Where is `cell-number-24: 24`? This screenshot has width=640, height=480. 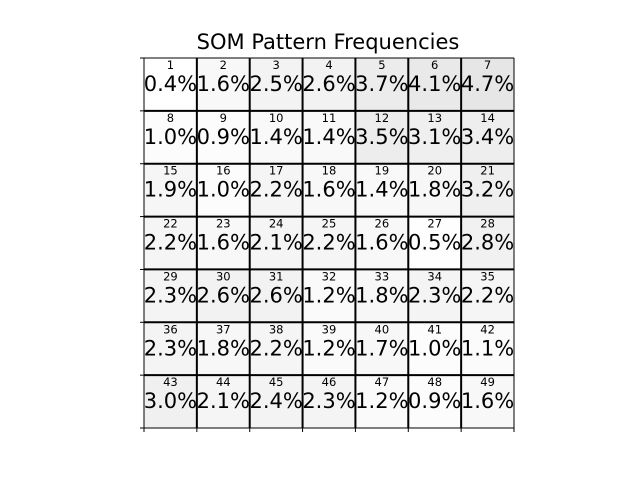 cell-number-24: 24 is located at coordinates (276, 224).